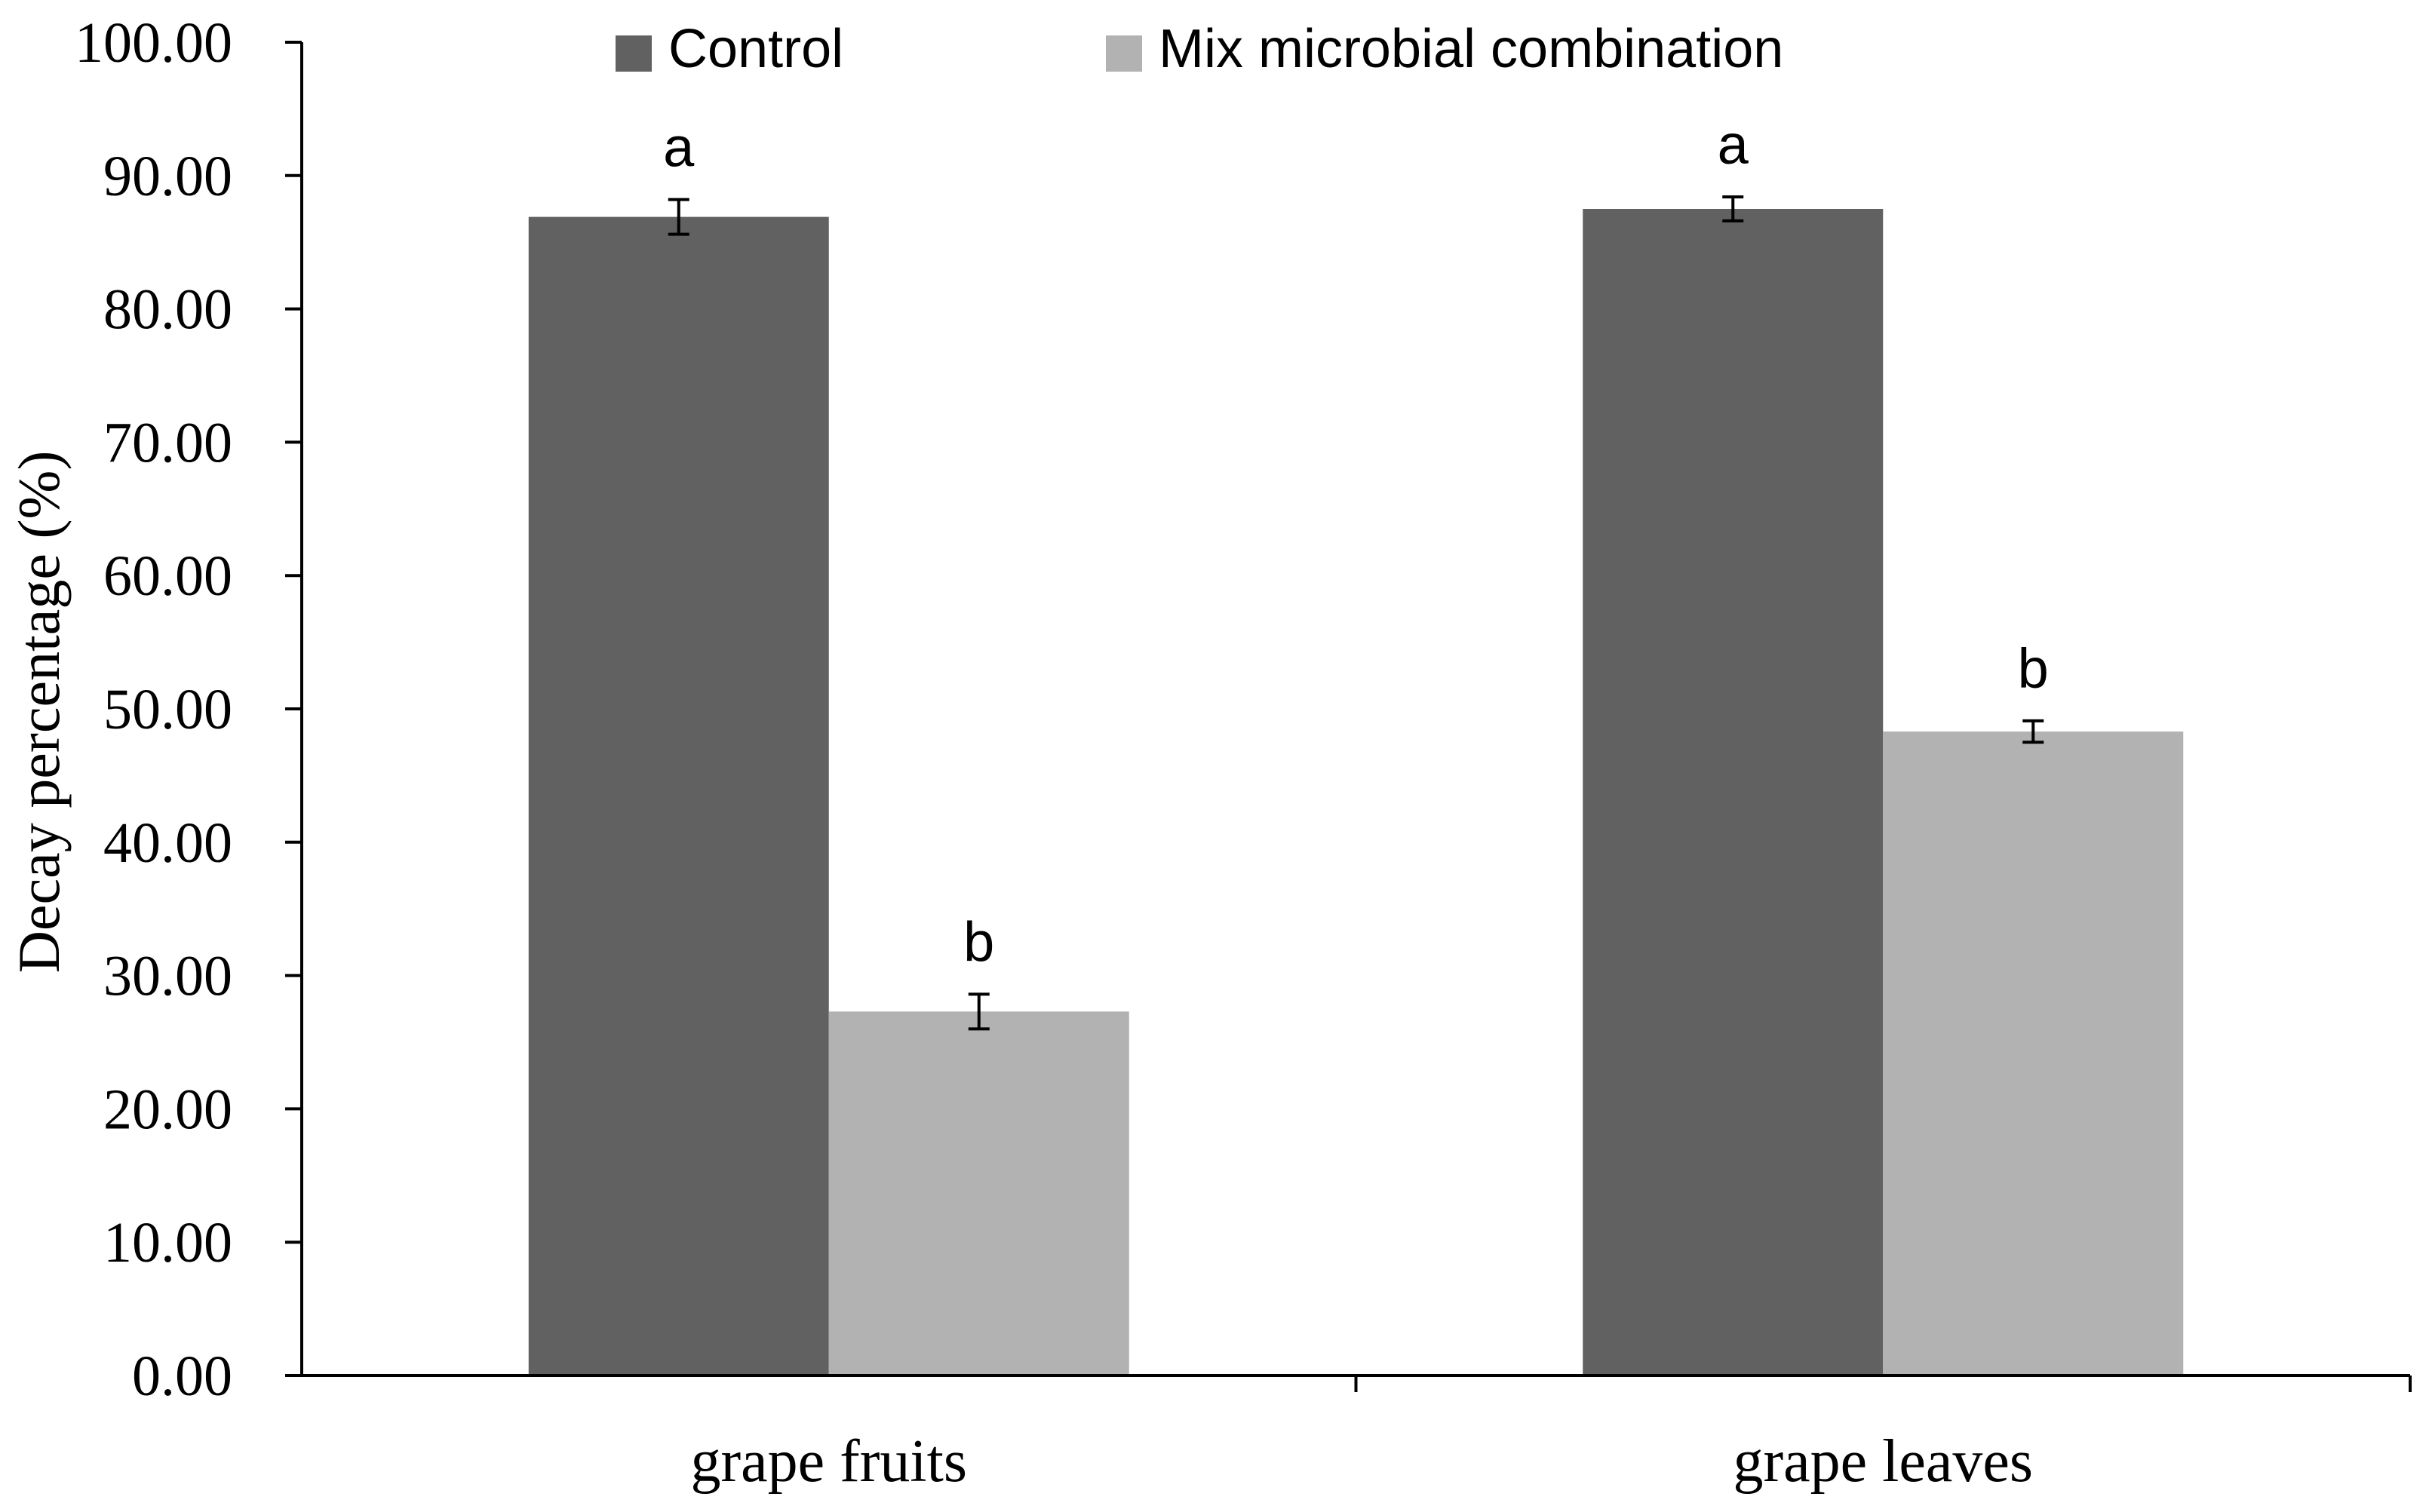 This screenshot has width=2429, height=1512. Describe the element at coordinates (153, 43) in the screenshot. I see `y-tick-label: 100.00` at that location.